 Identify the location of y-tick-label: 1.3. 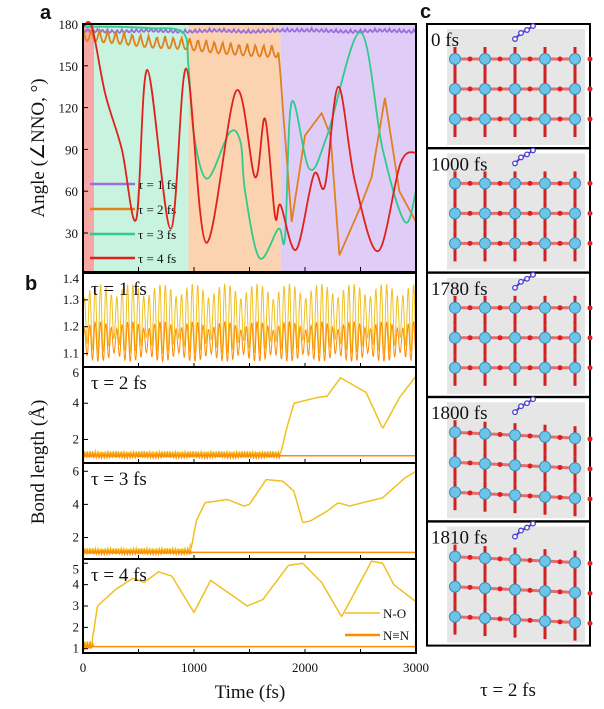
(71, 299).